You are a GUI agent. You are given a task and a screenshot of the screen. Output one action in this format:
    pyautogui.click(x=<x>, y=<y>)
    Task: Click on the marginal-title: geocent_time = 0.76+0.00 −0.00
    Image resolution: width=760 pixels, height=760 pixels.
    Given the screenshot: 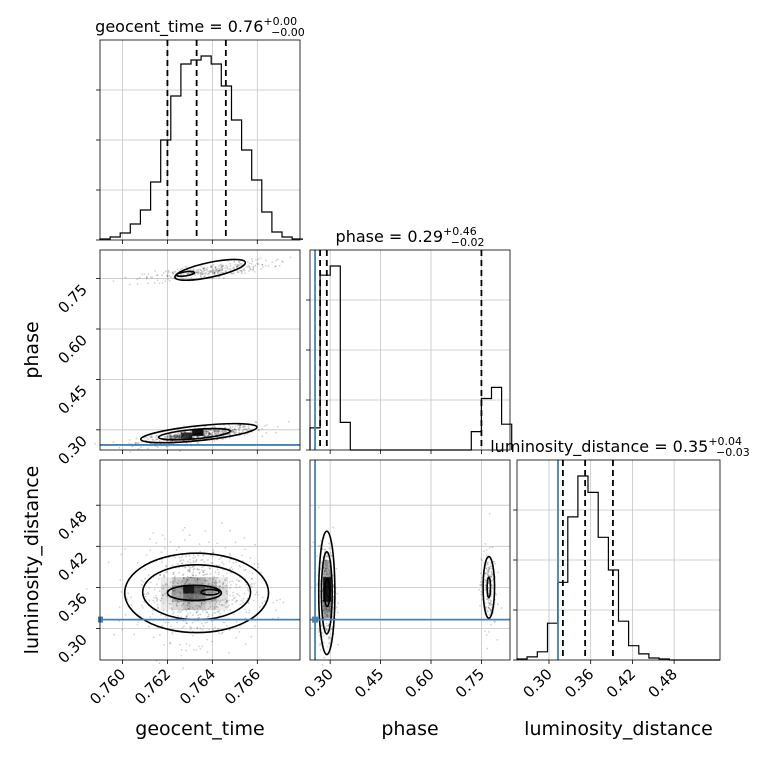 What is the action you would take?
    pyautogui.click(x=200, y=27)
    